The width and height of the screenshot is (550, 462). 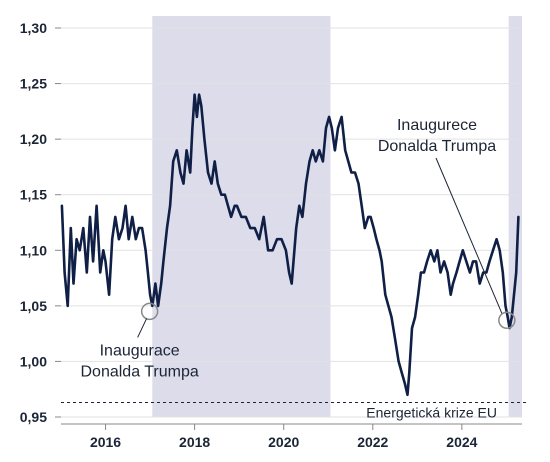 What do you see at coordinates (105, 442) in the screenshot?
I see `x-tick-label: 2016` at bounding box center [105, 442].